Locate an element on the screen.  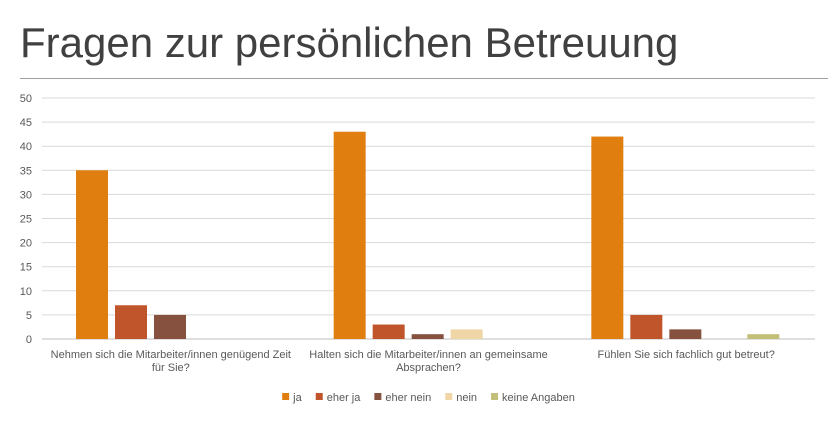
legend-item: eher nein is located at coordinates (402, 398).